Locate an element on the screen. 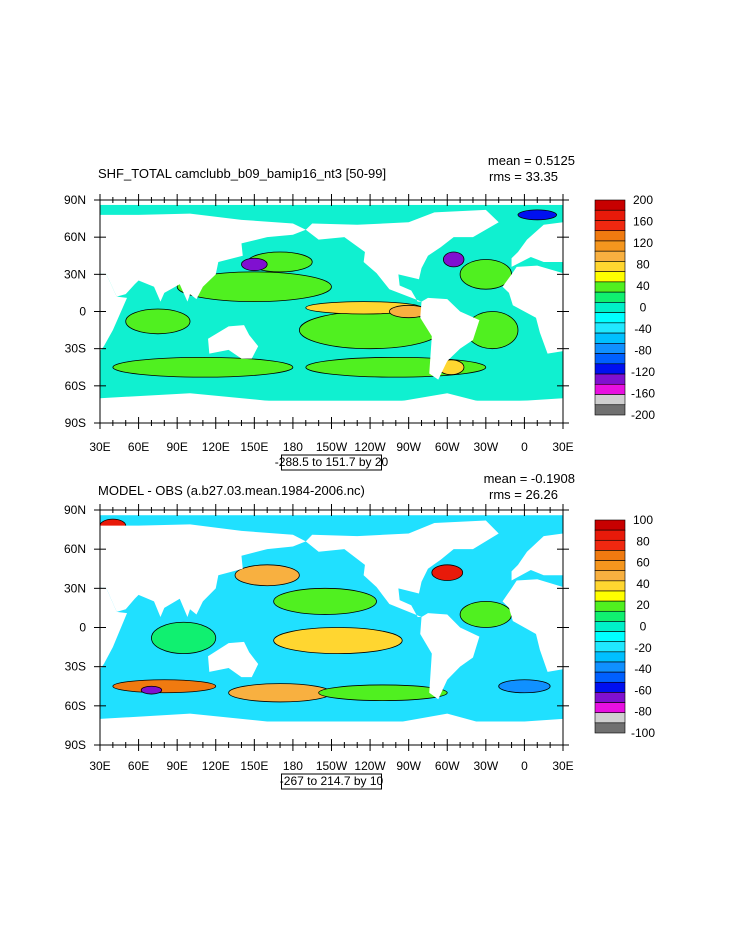 Image resolution: width=733 pixels, height=945 pixels. colorbar-label: 200 is located at coordinates (643, 200).